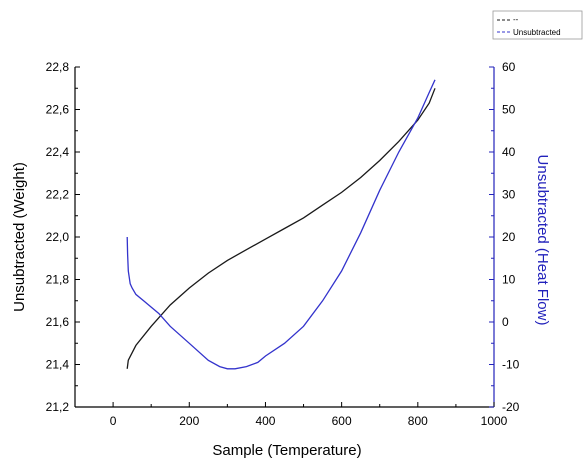 The height and width of the screenshot is (459, 584). What do you see at coordinates (58, 67) in the screenshot?
I see `left-y-tick-label: 22,8` at bounding box center [58, 67].